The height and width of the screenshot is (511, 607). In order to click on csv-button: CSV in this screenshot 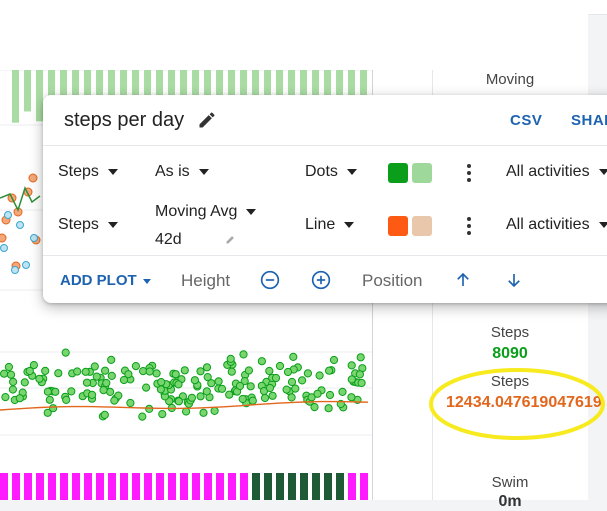, I will do `click(526, 120)`.